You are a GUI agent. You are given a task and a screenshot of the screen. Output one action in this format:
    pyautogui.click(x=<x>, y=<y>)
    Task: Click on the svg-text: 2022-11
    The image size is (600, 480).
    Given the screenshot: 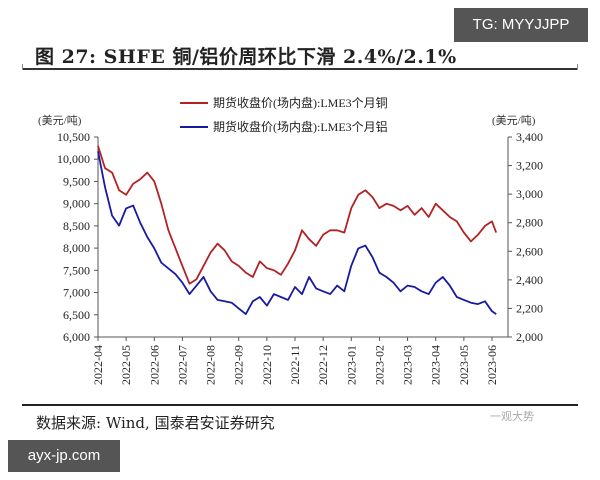 What is the action you would take?
    pyautogui.click(x=295, y=365)
    